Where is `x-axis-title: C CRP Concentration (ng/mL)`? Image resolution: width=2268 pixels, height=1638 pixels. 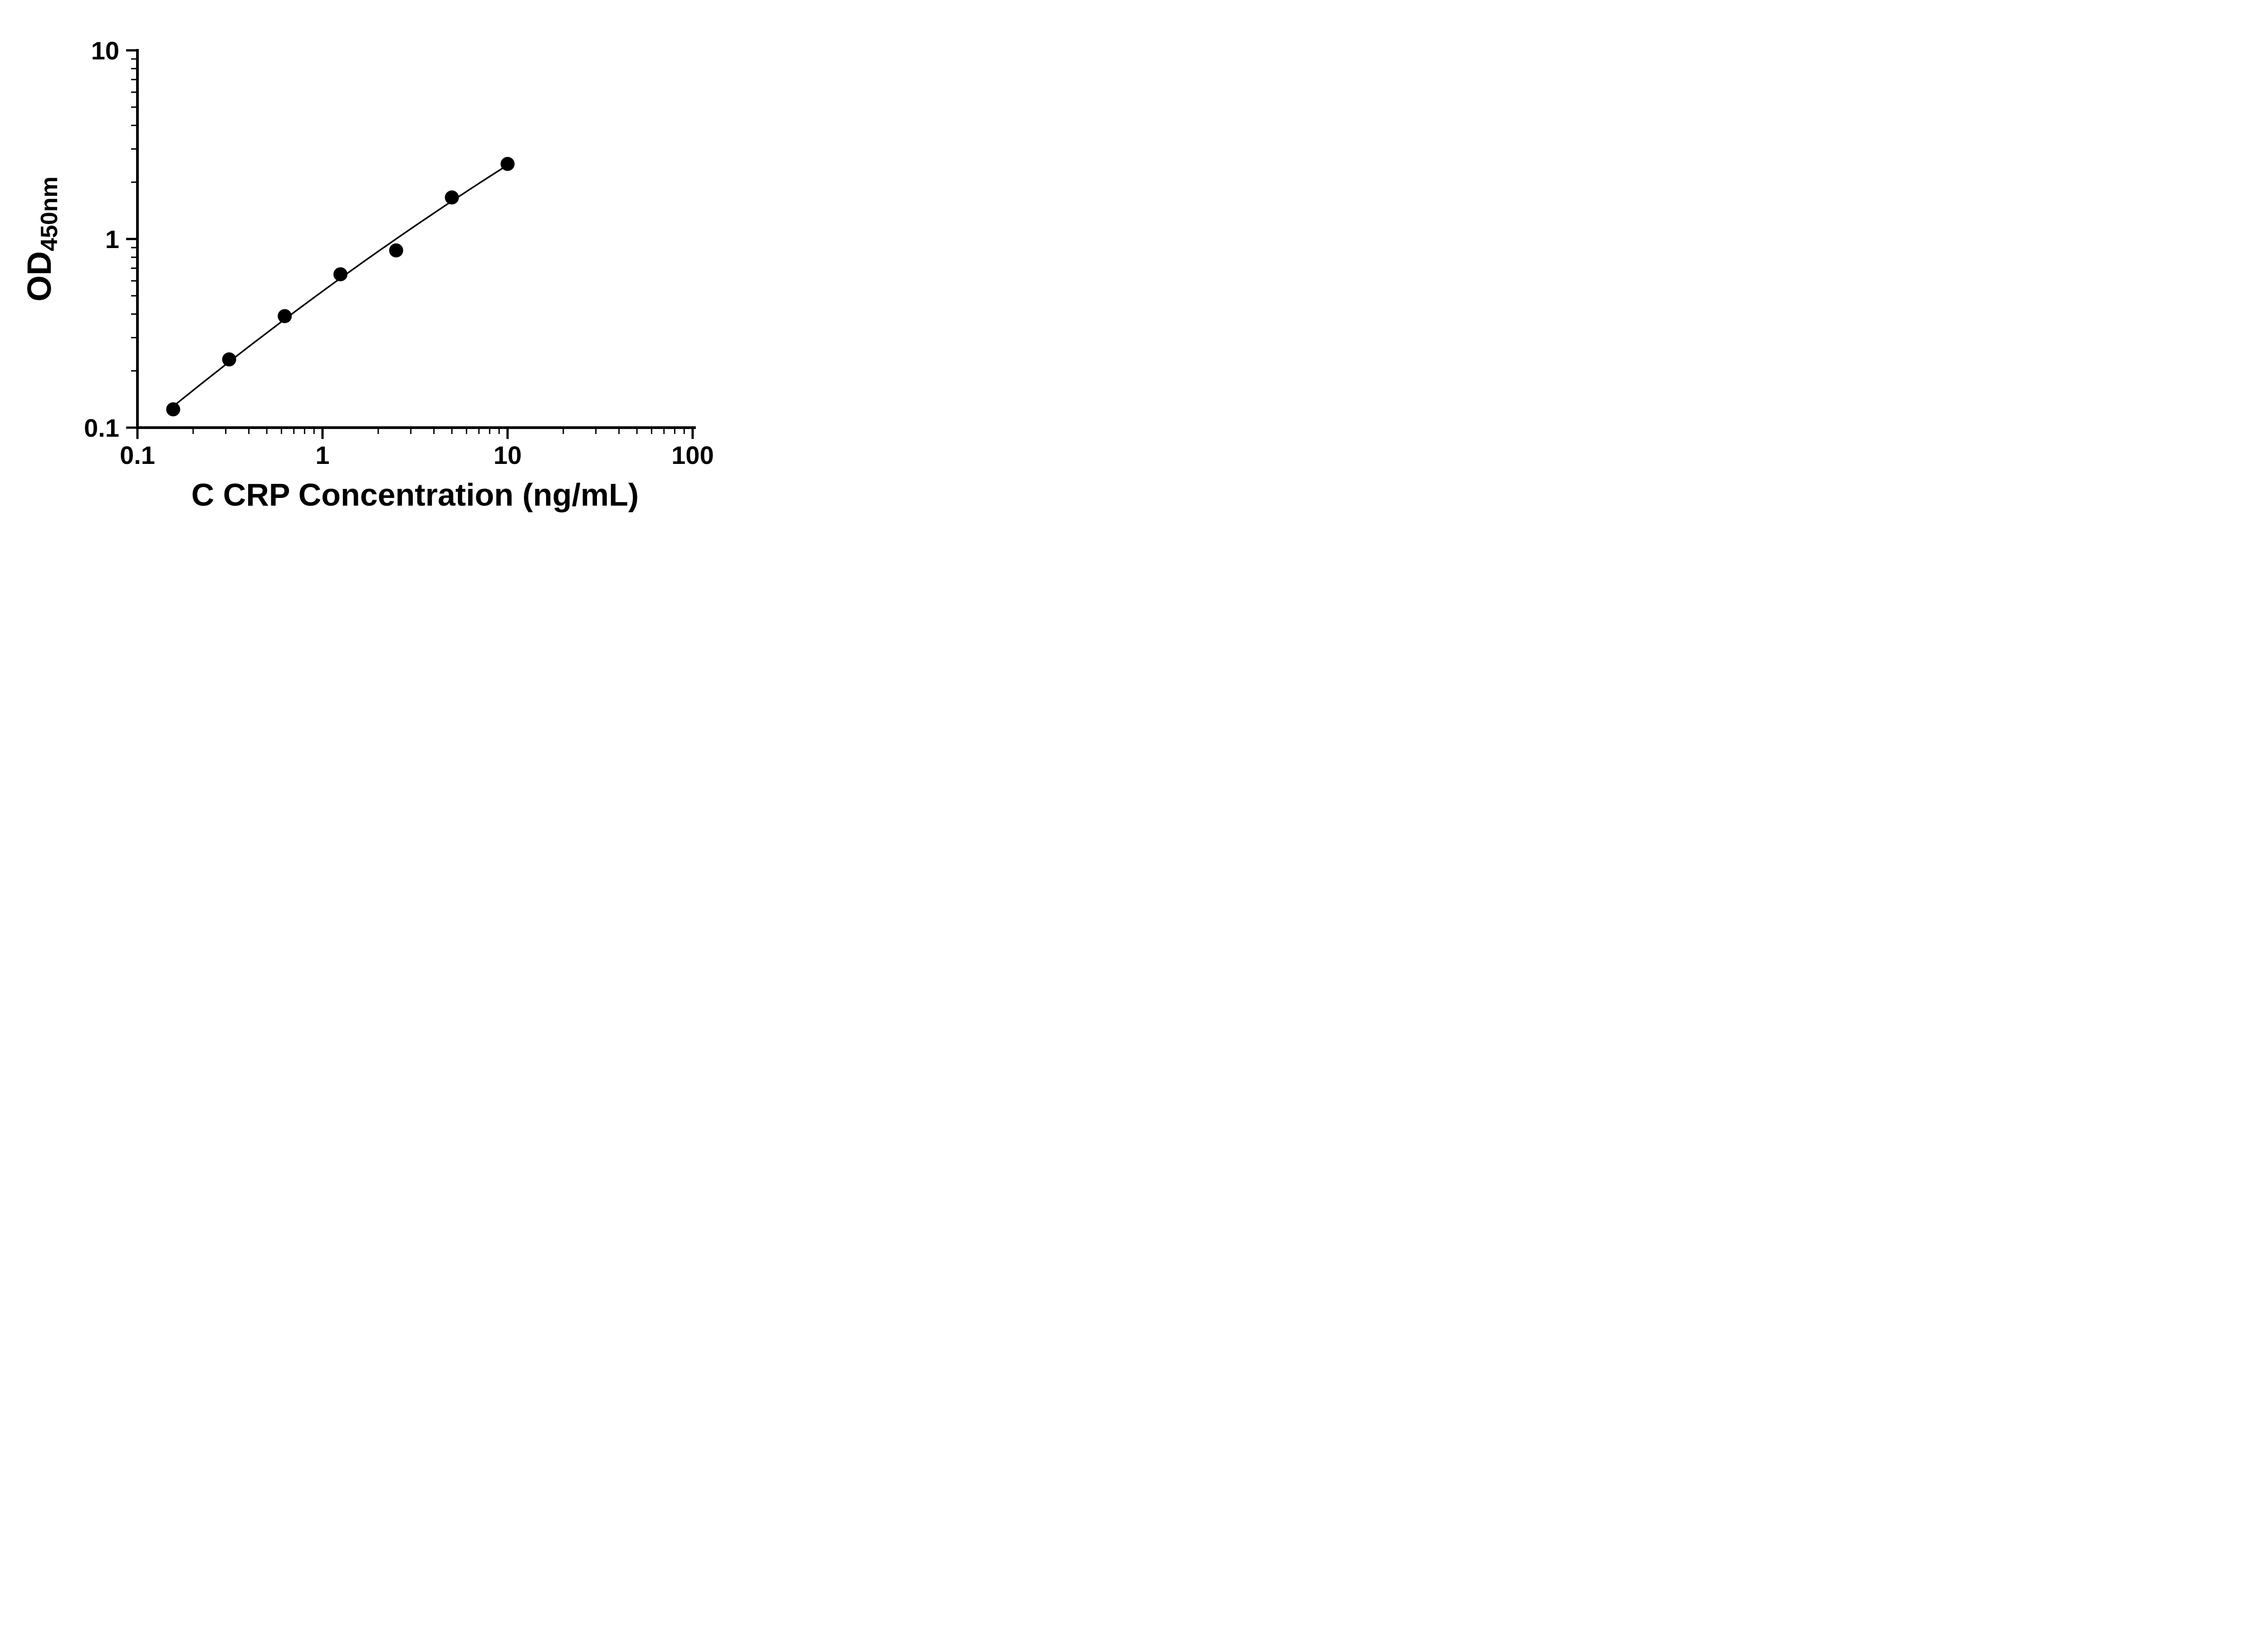
x-axis-title: C CRP Concentration (ng/mL) is located at coordinates (415, 494).